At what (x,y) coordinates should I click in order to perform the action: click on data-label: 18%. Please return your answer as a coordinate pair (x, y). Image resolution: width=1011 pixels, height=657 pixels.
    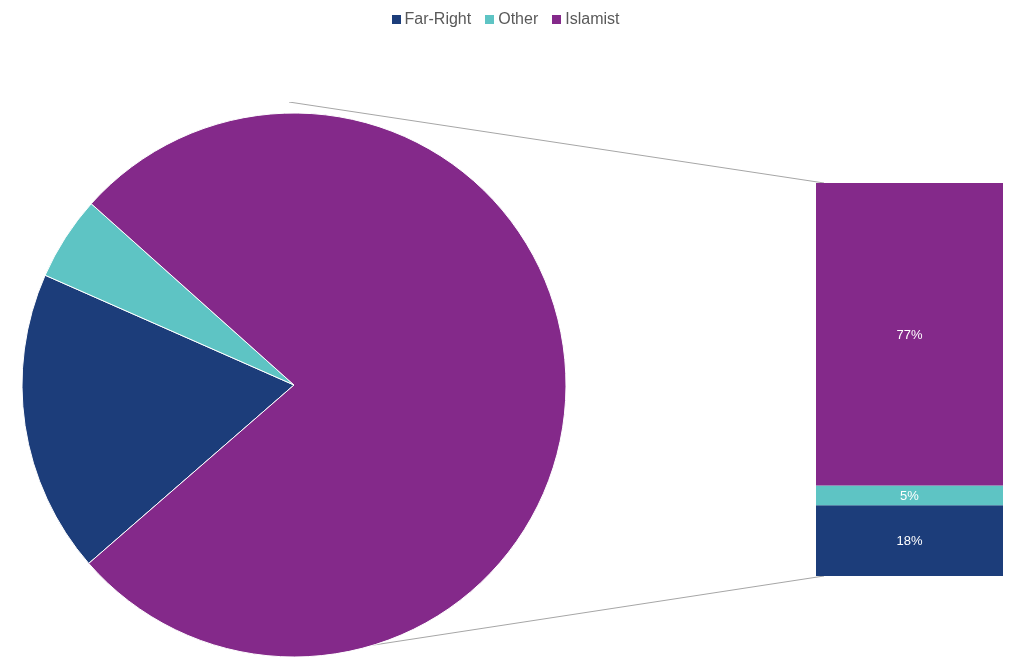
    Looking at the image, I should click on (909, 541).